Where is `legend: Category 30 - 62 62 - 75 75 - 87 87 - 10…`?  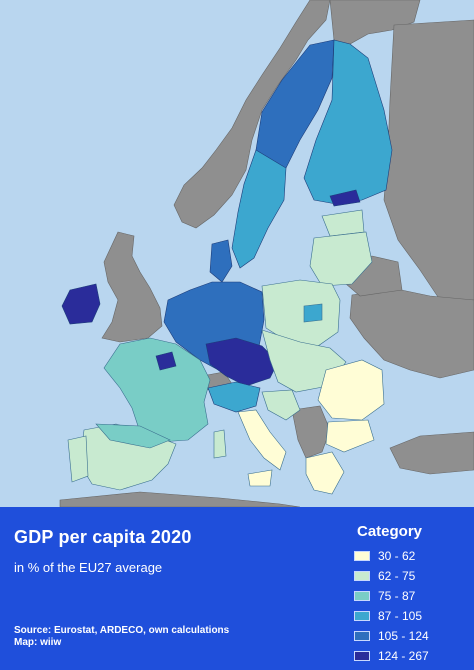
legend: Category 30 - 62 62 - 75 75 - 87 87 - 10… is located at coordinates (390, 594).